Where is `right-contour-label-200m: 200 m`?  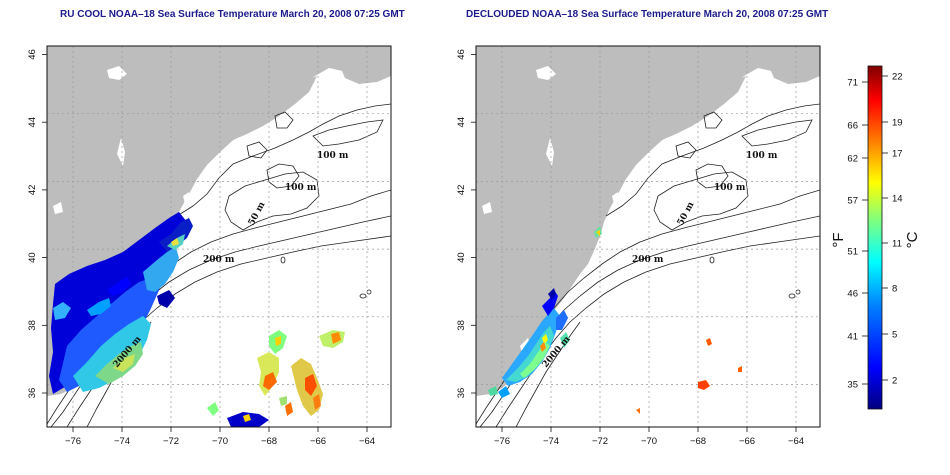
right-contour-label-200m: 200 m is located at coordinates (648, 260).